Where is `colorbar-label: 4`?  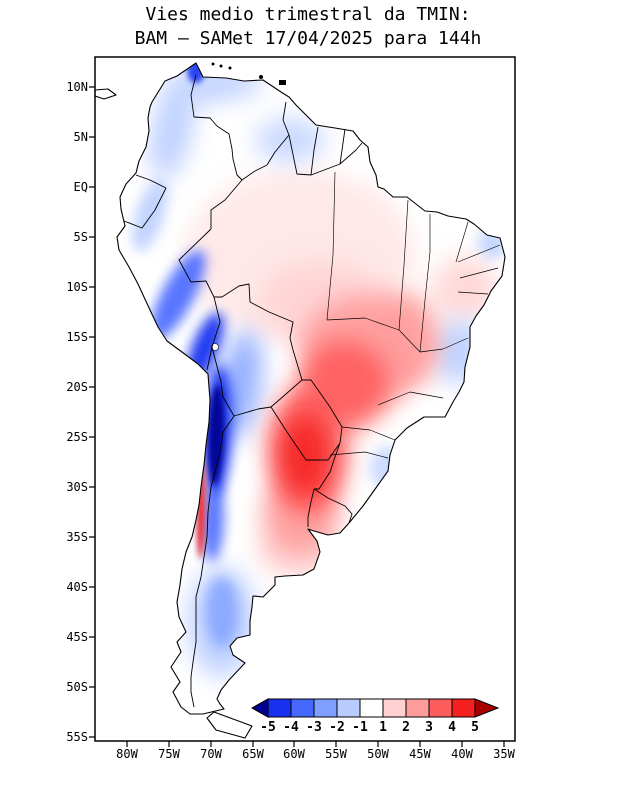
colorbar-label: 4 is located at coordinates (452, 727).